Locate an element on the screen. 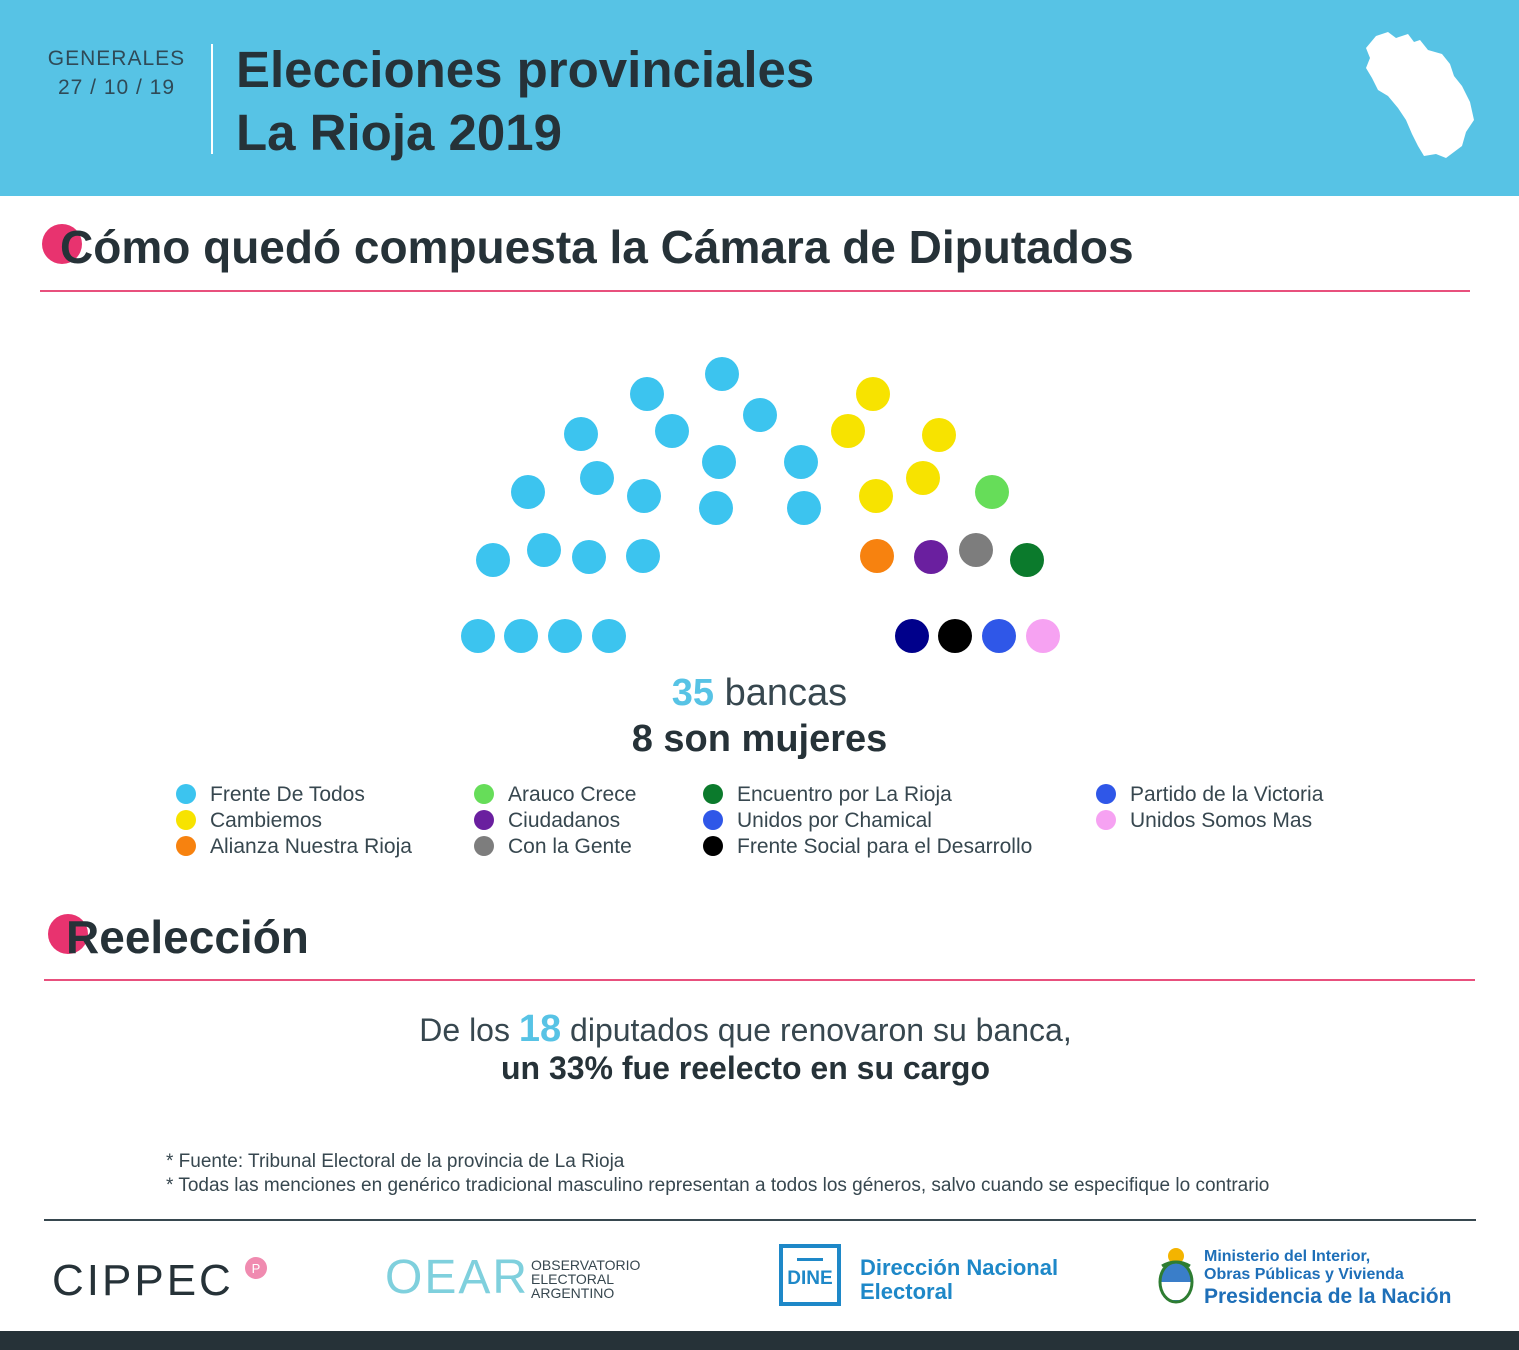 The image size is (1519, 1350). legend-label: Cambiemos is located at coordinates (266, 820).